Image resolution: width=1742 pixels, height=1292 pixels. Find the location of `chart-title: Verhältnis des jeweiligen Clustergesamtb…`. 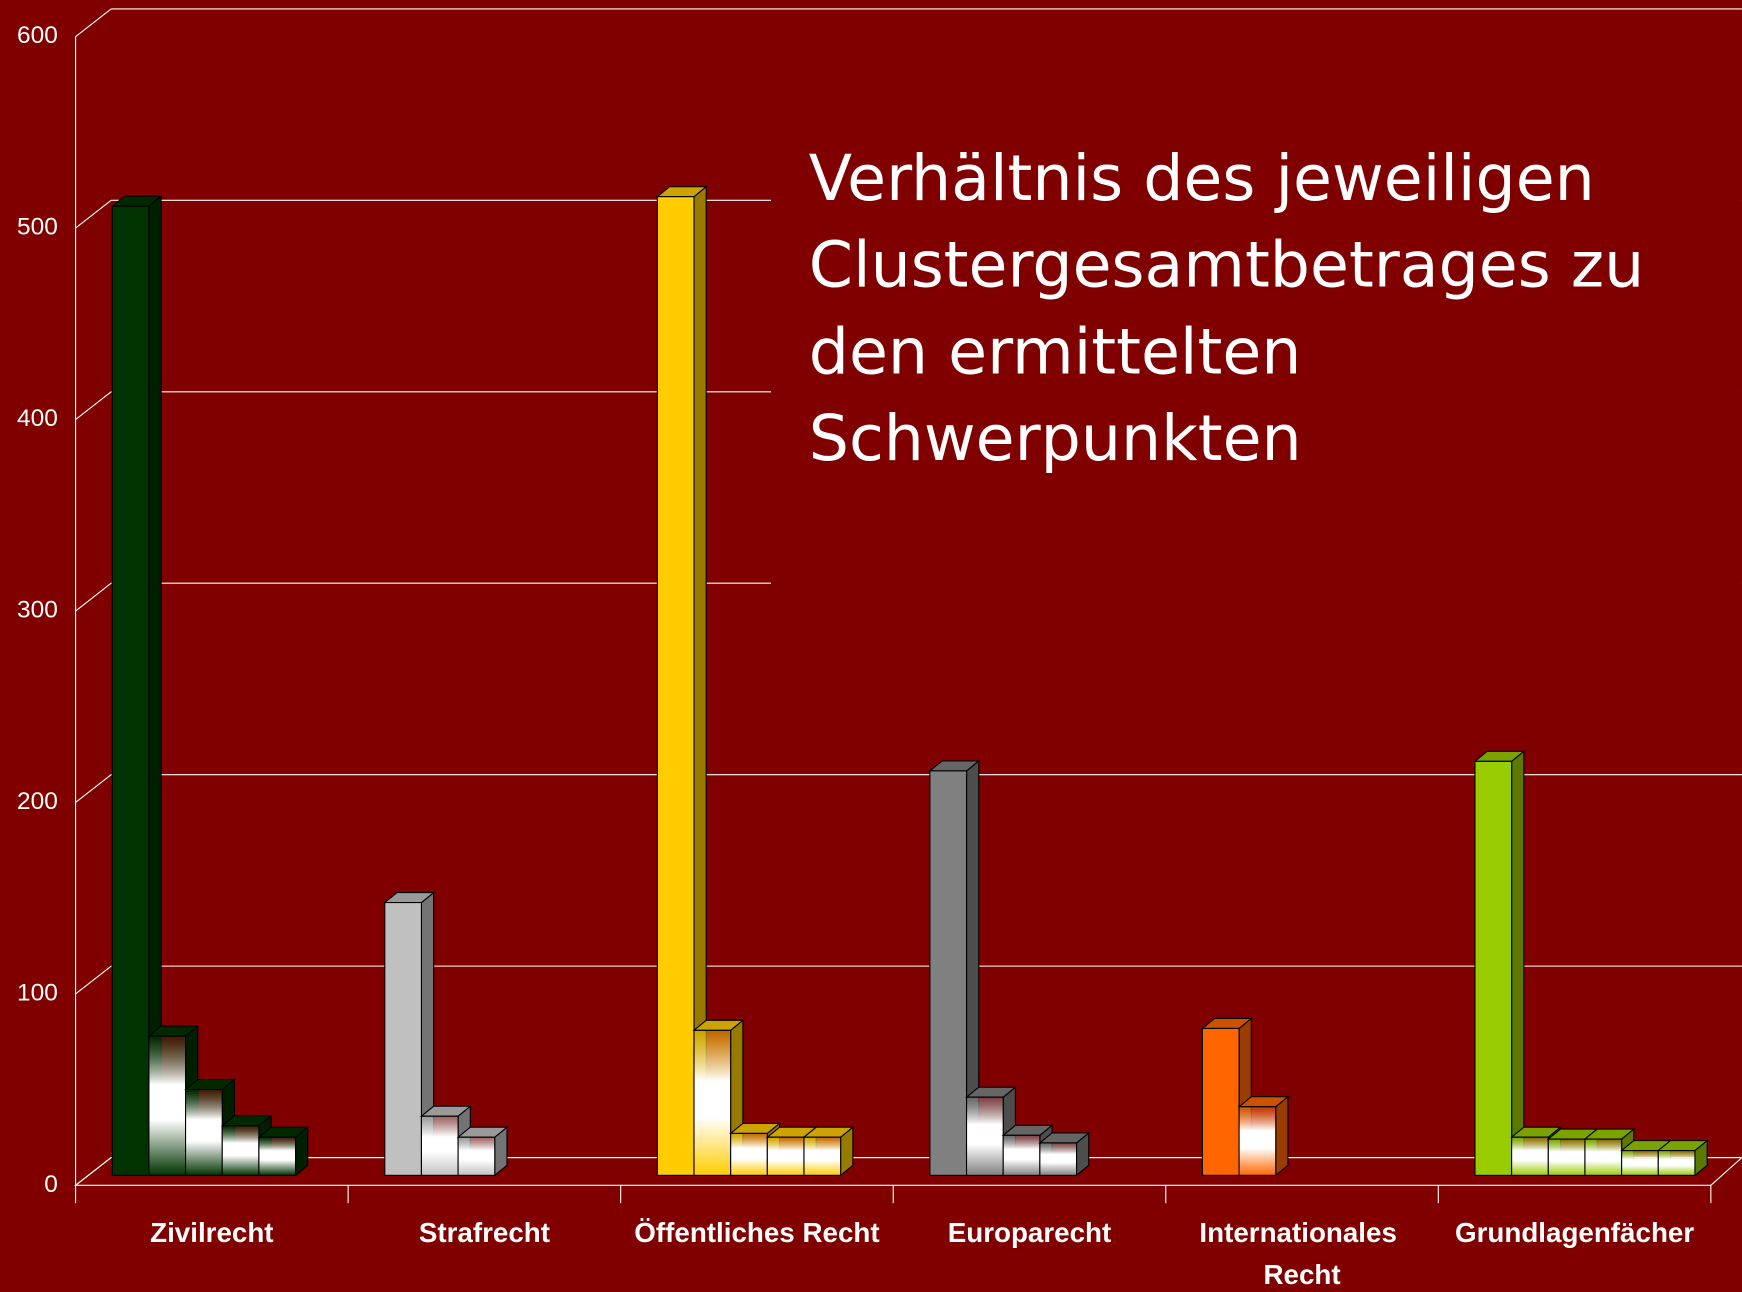

chart-title: Verhältnis des jeweiligen Clustergesamtb… is located at coordinates (1237, 308).